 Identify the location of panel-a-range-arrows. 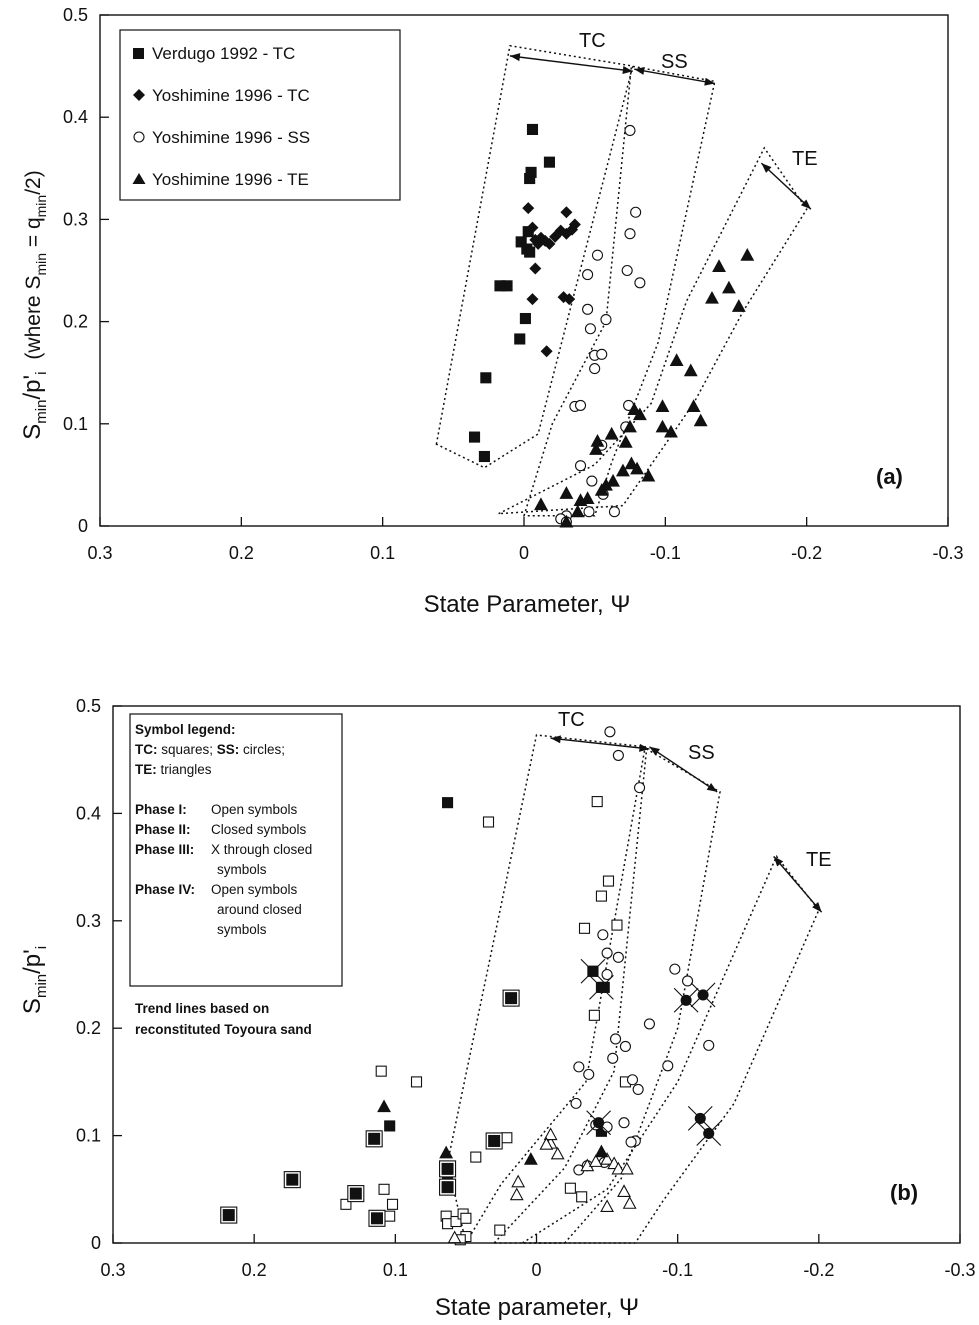
(660, 131).